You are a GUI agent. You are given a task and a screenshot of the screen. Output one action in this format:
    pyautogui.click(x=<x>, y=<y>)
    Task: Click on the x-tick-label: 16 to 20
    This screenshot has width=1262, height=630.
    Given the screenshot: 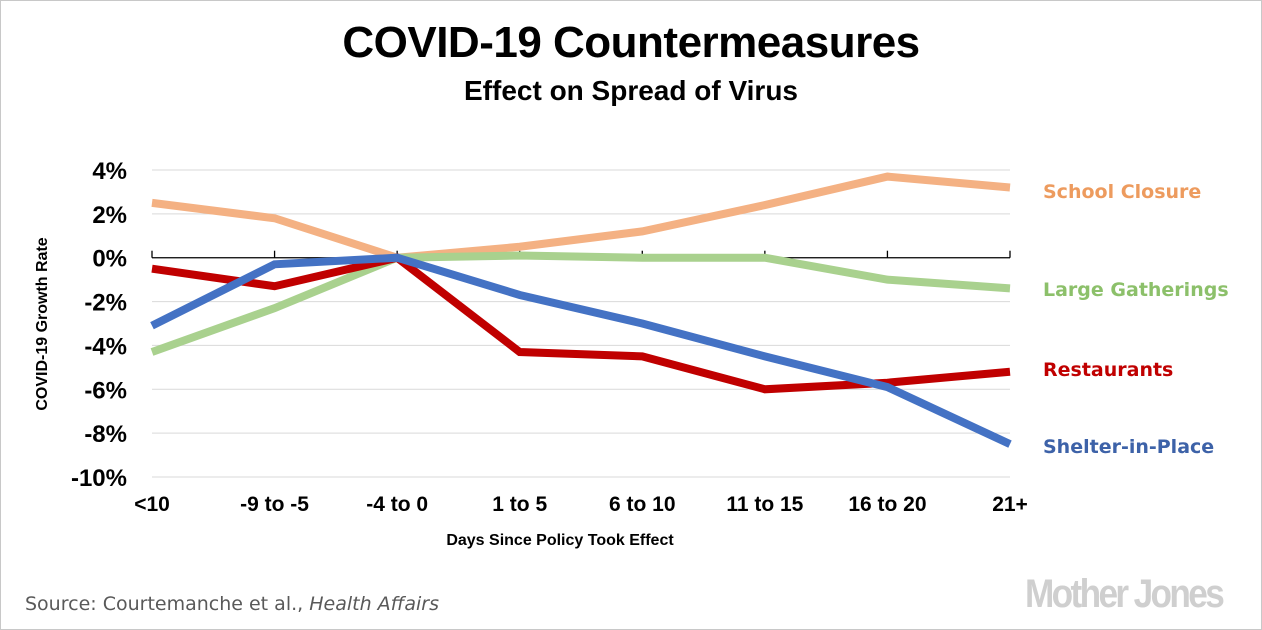 What is the action you would take?
    pyautogui.click(x=887, y=504)
    